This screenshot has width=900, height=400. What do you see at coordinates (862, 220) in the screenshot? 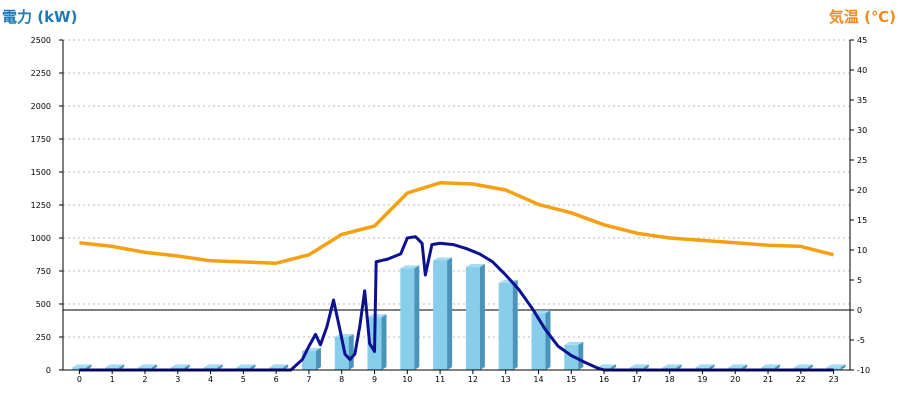
I see `right-tick-label: 15` at bounding box center [862, 220].